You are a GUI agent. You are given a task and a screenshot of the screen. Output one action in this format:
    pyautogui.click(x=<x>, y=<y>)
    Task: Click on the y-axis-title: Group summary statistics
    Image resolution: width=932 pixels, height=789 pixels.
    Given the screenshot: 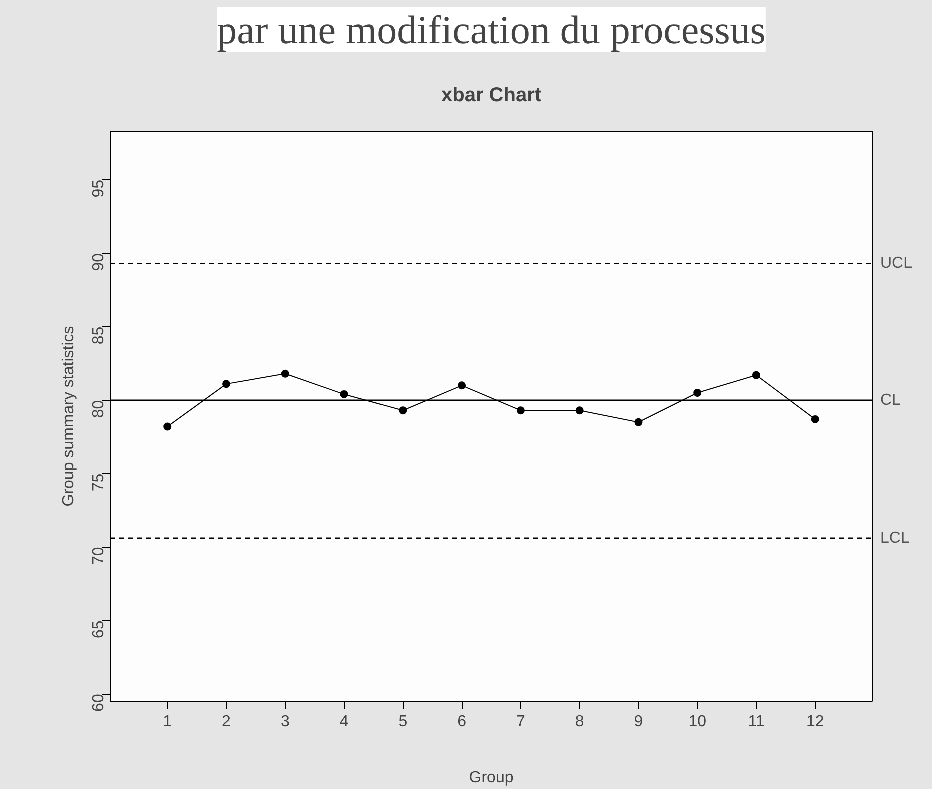 What is the action you would take?
    pyautogui.click(x=69, y=416)
    